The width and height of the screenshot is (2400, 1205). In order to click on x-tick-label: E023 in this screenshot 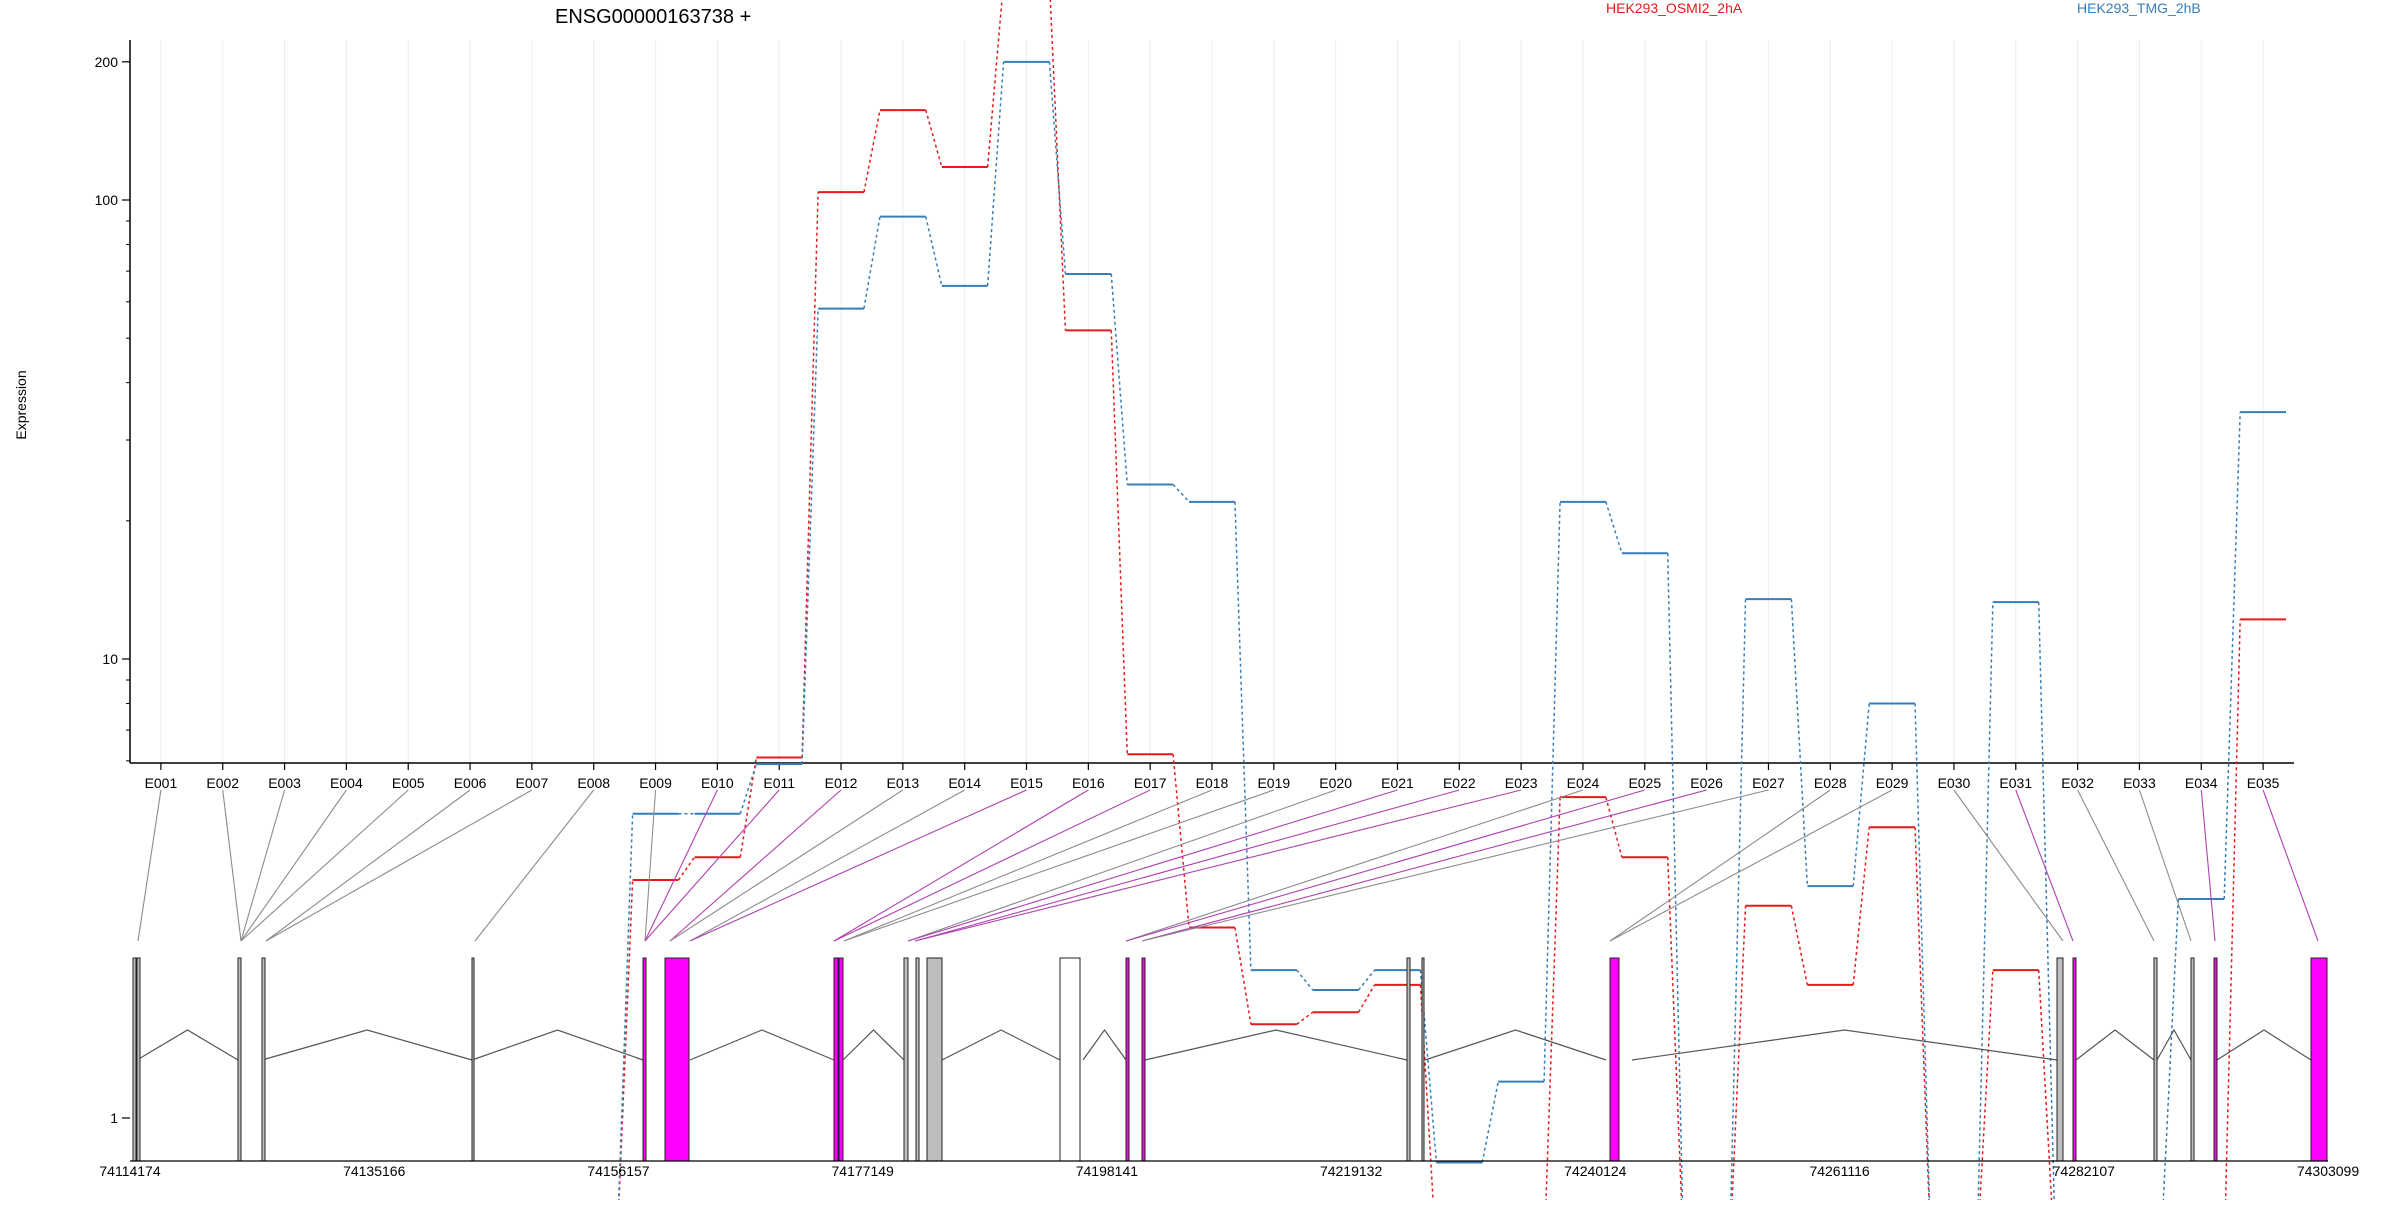, I will do `click(1521, 783)`.